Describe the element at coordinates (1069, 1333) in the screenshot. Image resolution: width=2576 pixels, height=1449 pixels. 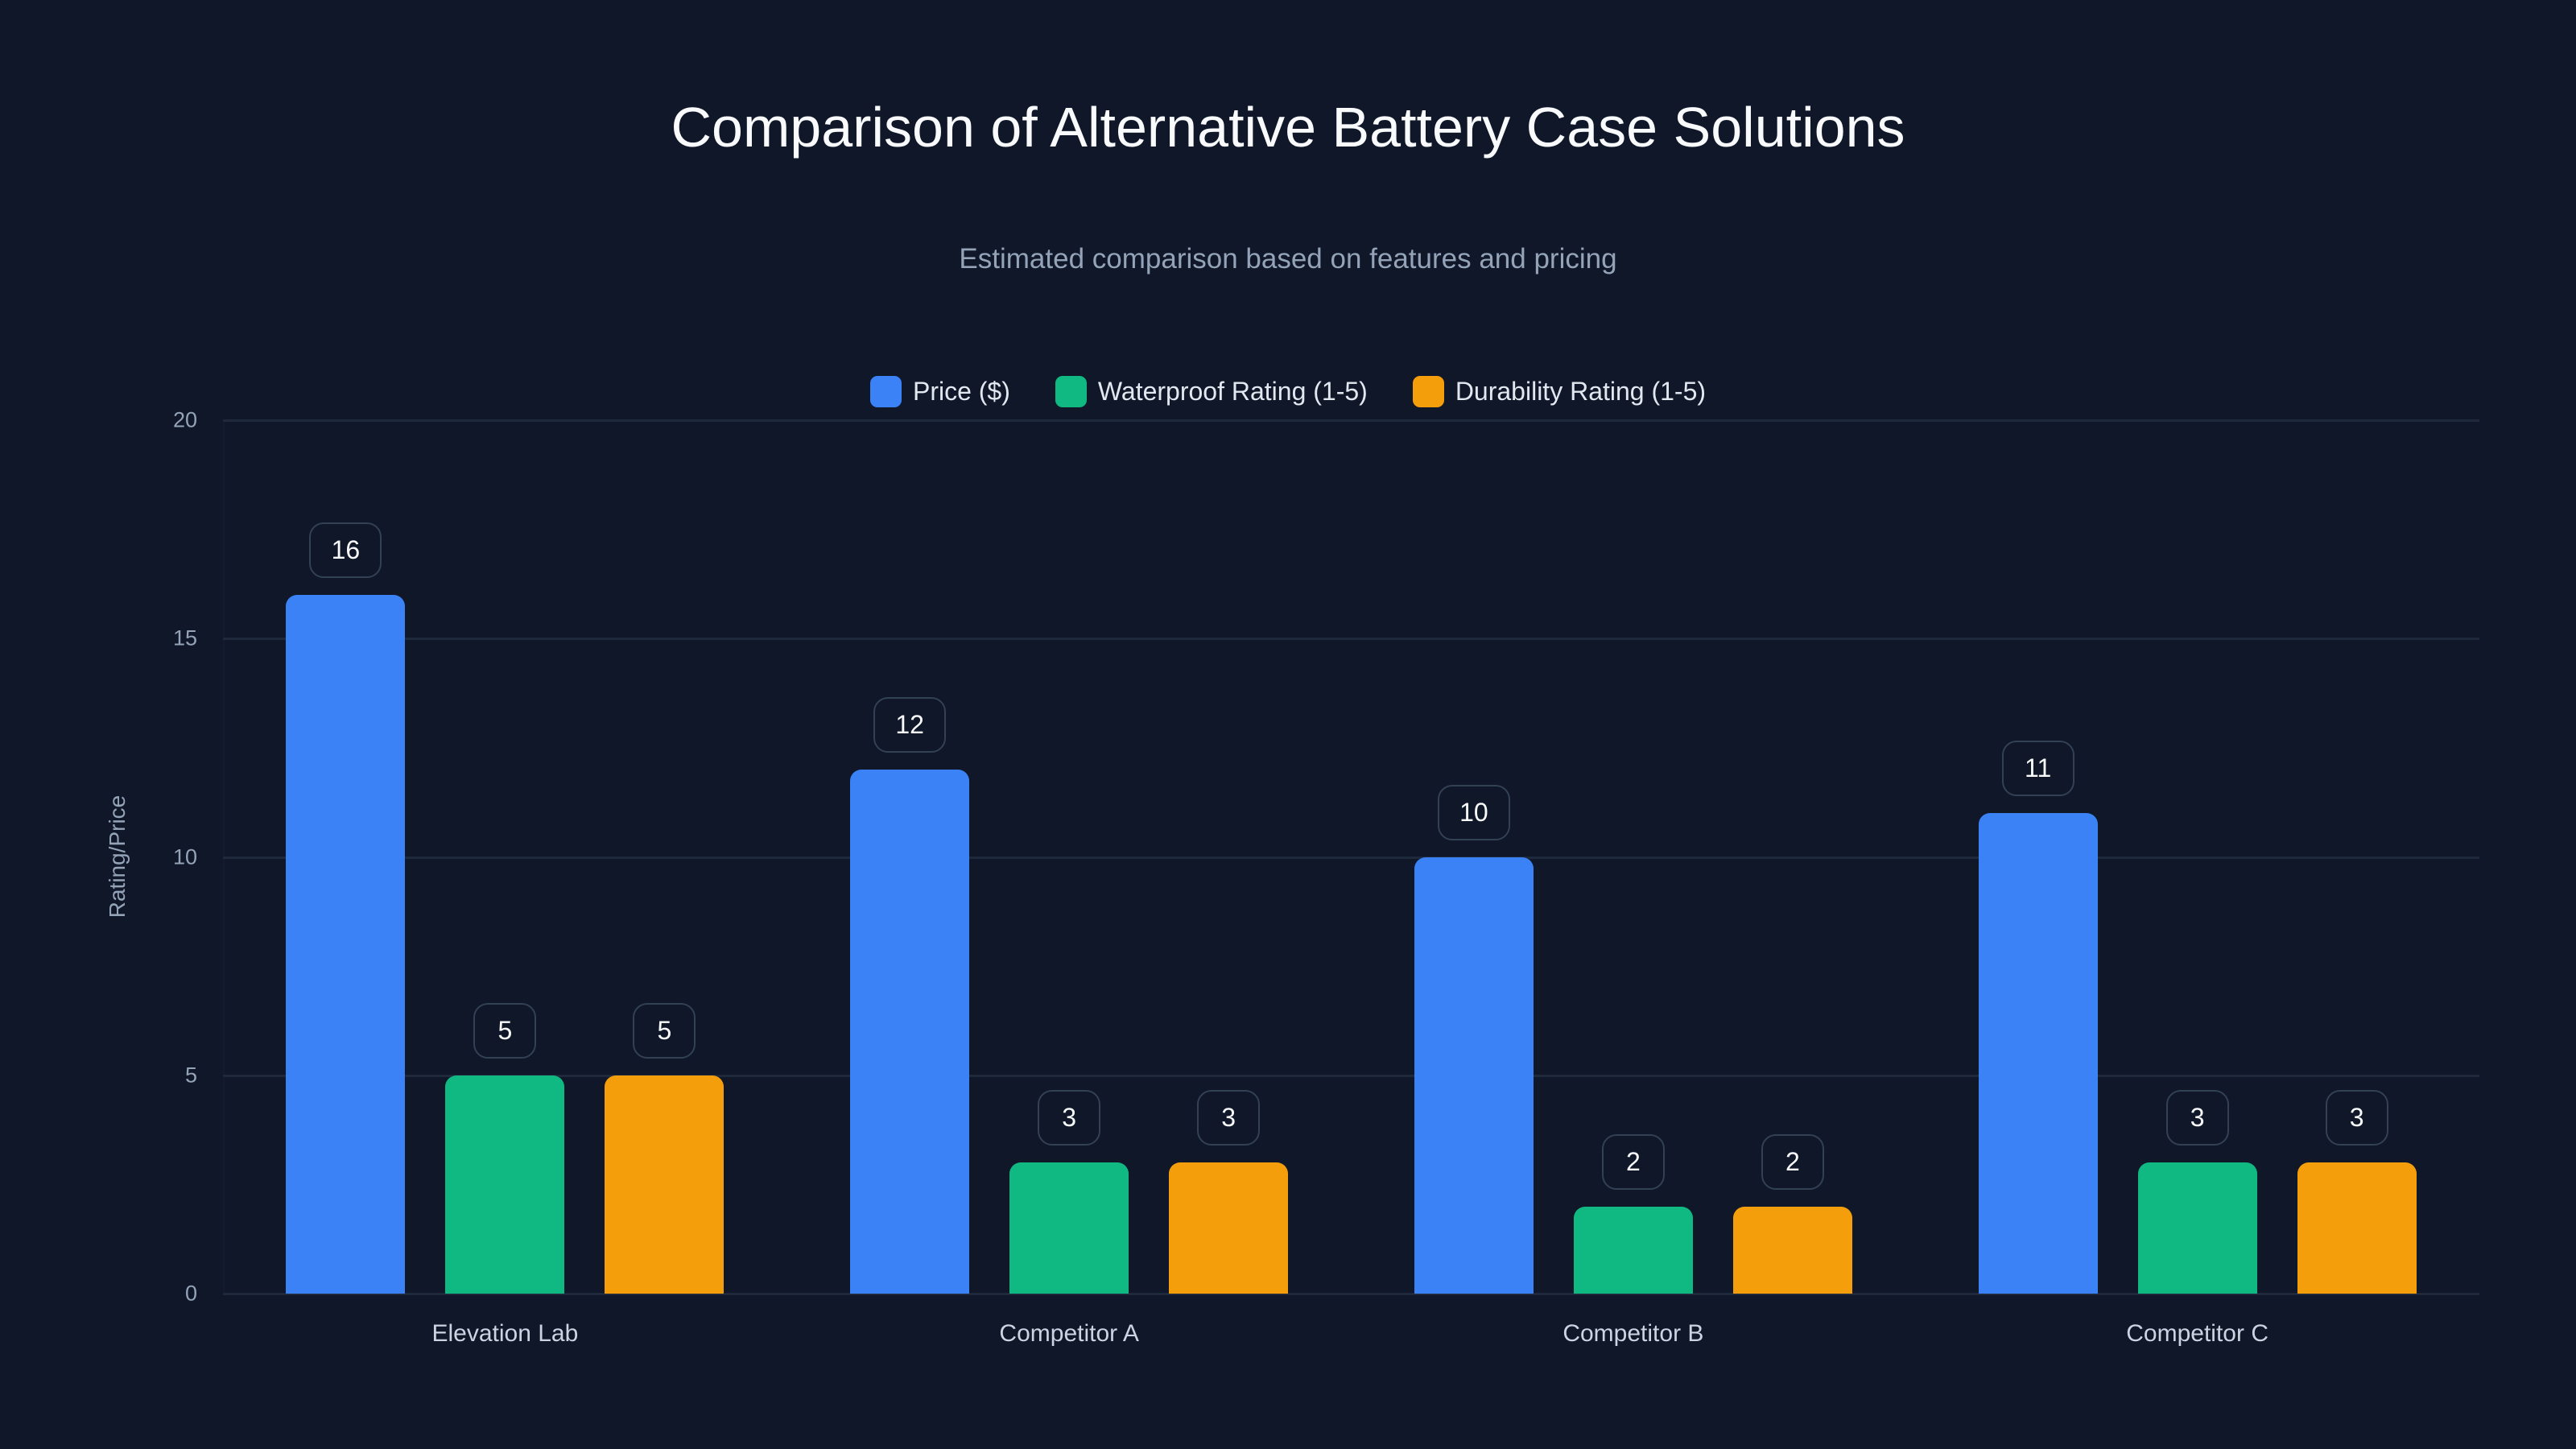
I see `x-axis-label: Competitor A` at that location.